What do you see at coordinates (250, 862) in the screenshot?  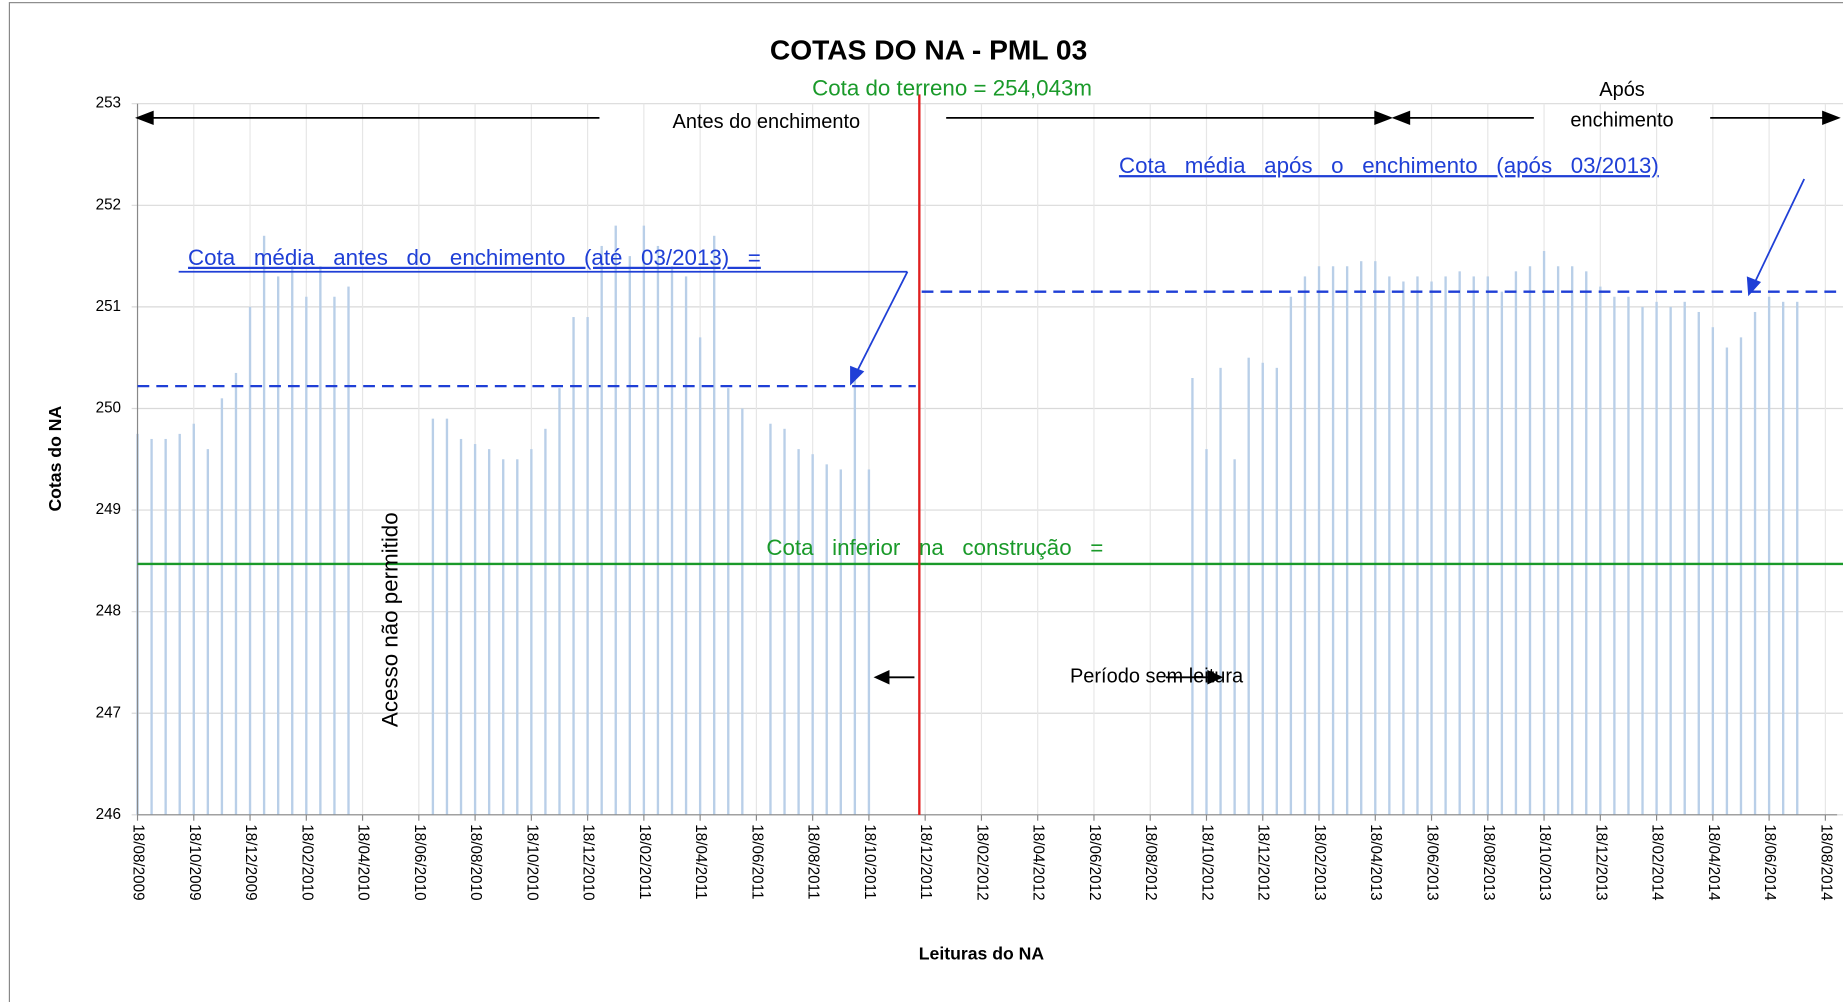 I see `x-tick-label: 18/12/2009` at bounding box center [250, 862].